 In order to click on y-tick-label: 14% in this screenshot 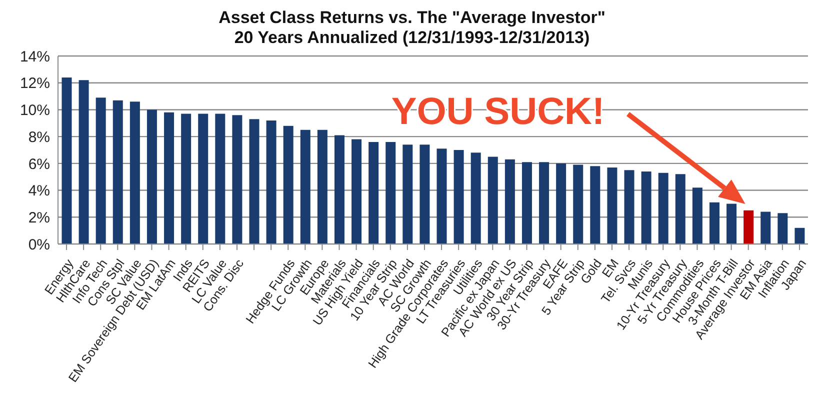, I will do `click(35, 57)`.